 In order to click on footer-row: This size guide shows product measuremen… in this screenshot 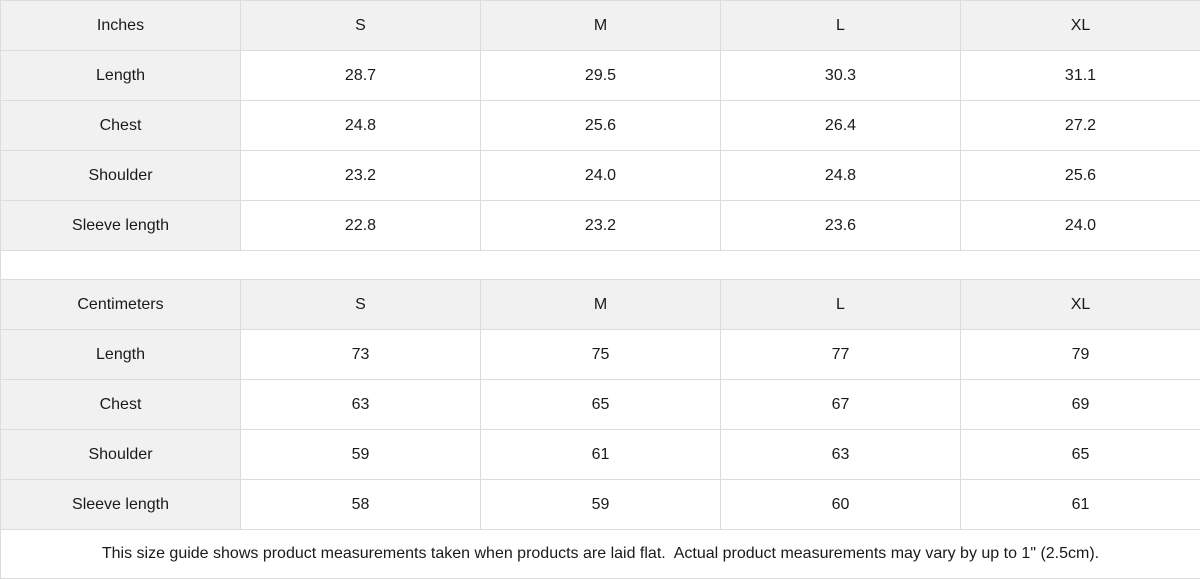, I will do `click(600, 554)`.